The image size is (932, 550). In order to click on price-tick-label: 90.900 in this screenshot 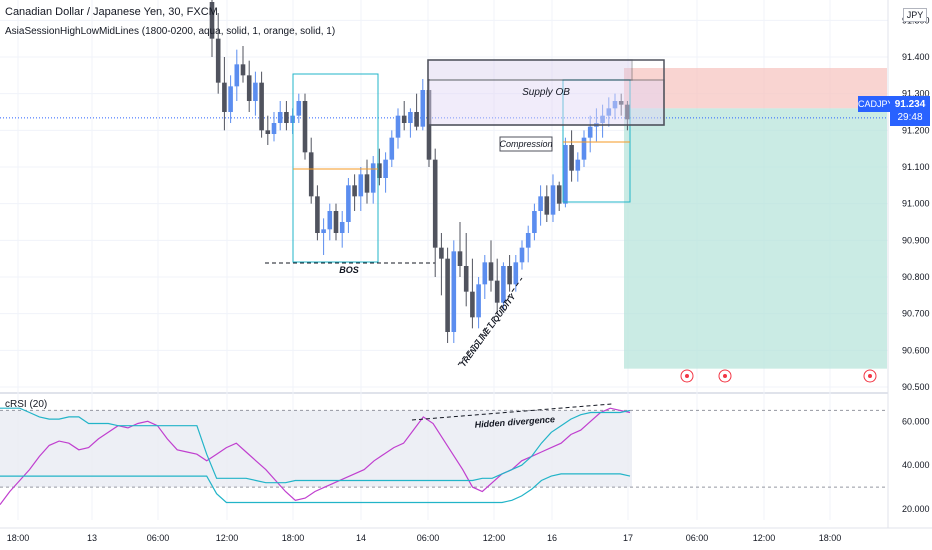, I will do `click(916, 240)`.